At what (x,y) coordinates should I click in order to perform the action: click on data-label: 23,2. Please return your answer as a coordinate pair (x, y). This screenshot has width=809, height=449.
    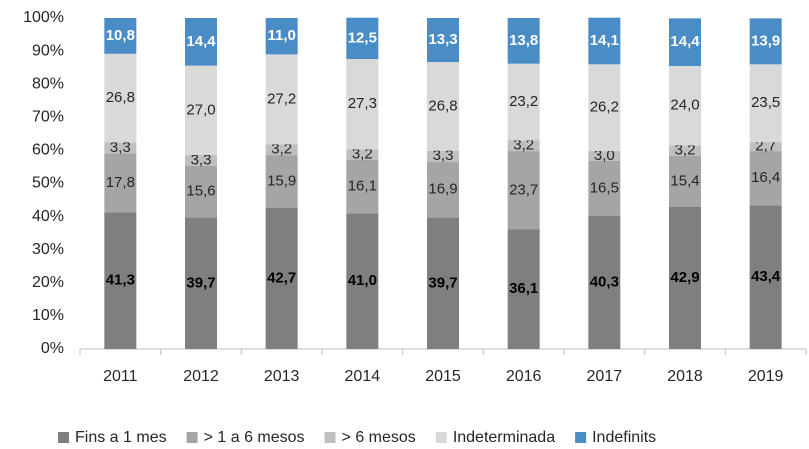
    Looking at the image, I should click on (523, 101).